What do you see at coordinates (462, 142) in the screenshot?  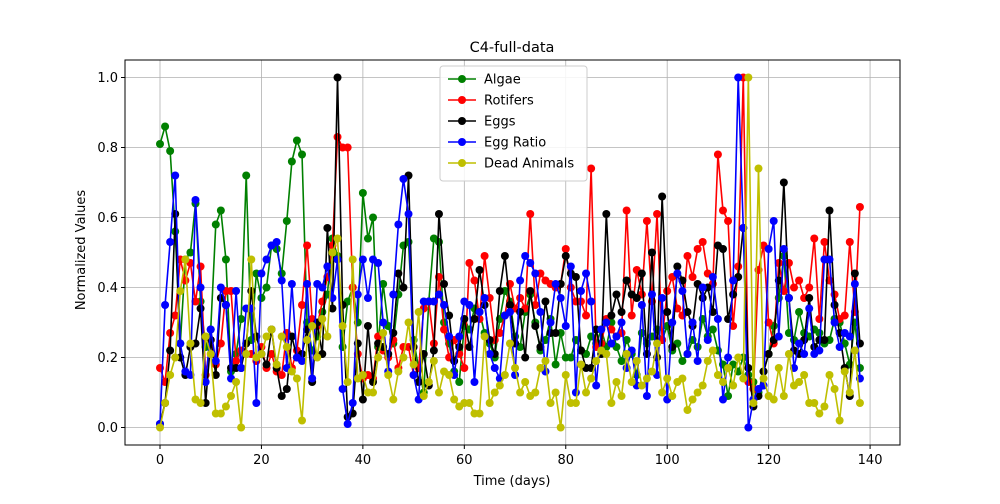 I see `legend-marker` at bounding box center [462, 142].